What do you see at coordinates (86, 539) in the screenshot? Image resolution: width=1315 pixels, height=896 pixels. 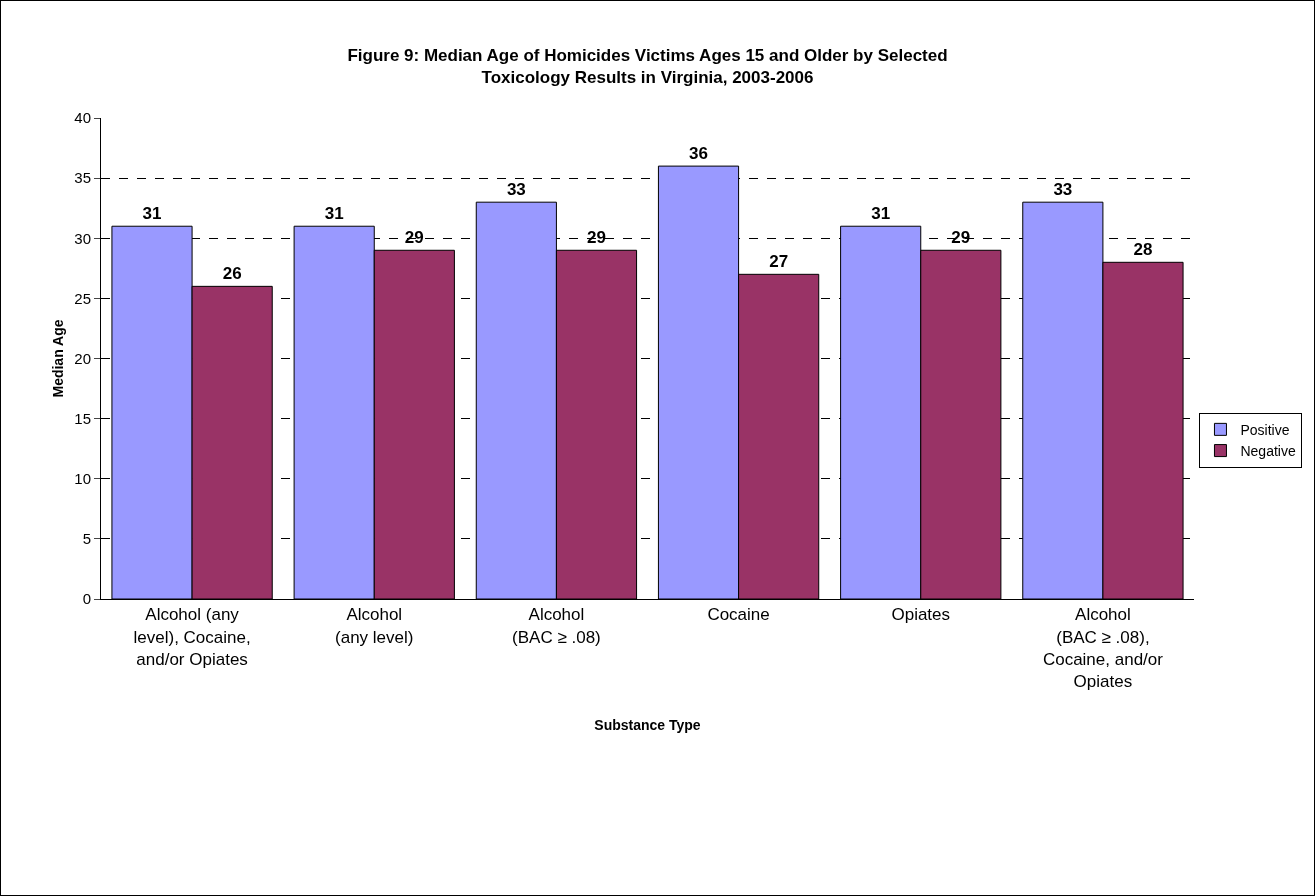 I see `y-tick-label: 5` at bounding box center [86, 539].